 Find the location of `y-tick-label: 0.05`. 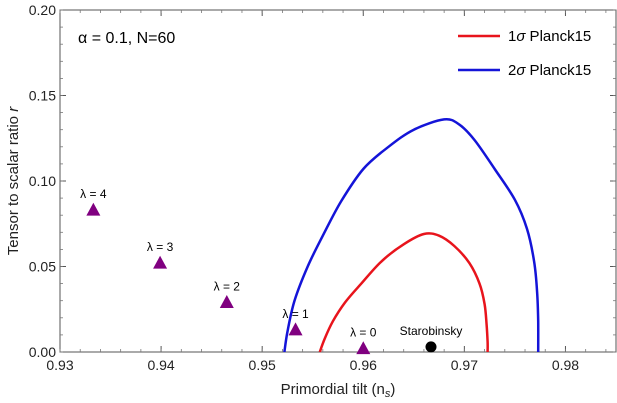

y-tick-label: 0.05 is located at coordinates (42, 267).